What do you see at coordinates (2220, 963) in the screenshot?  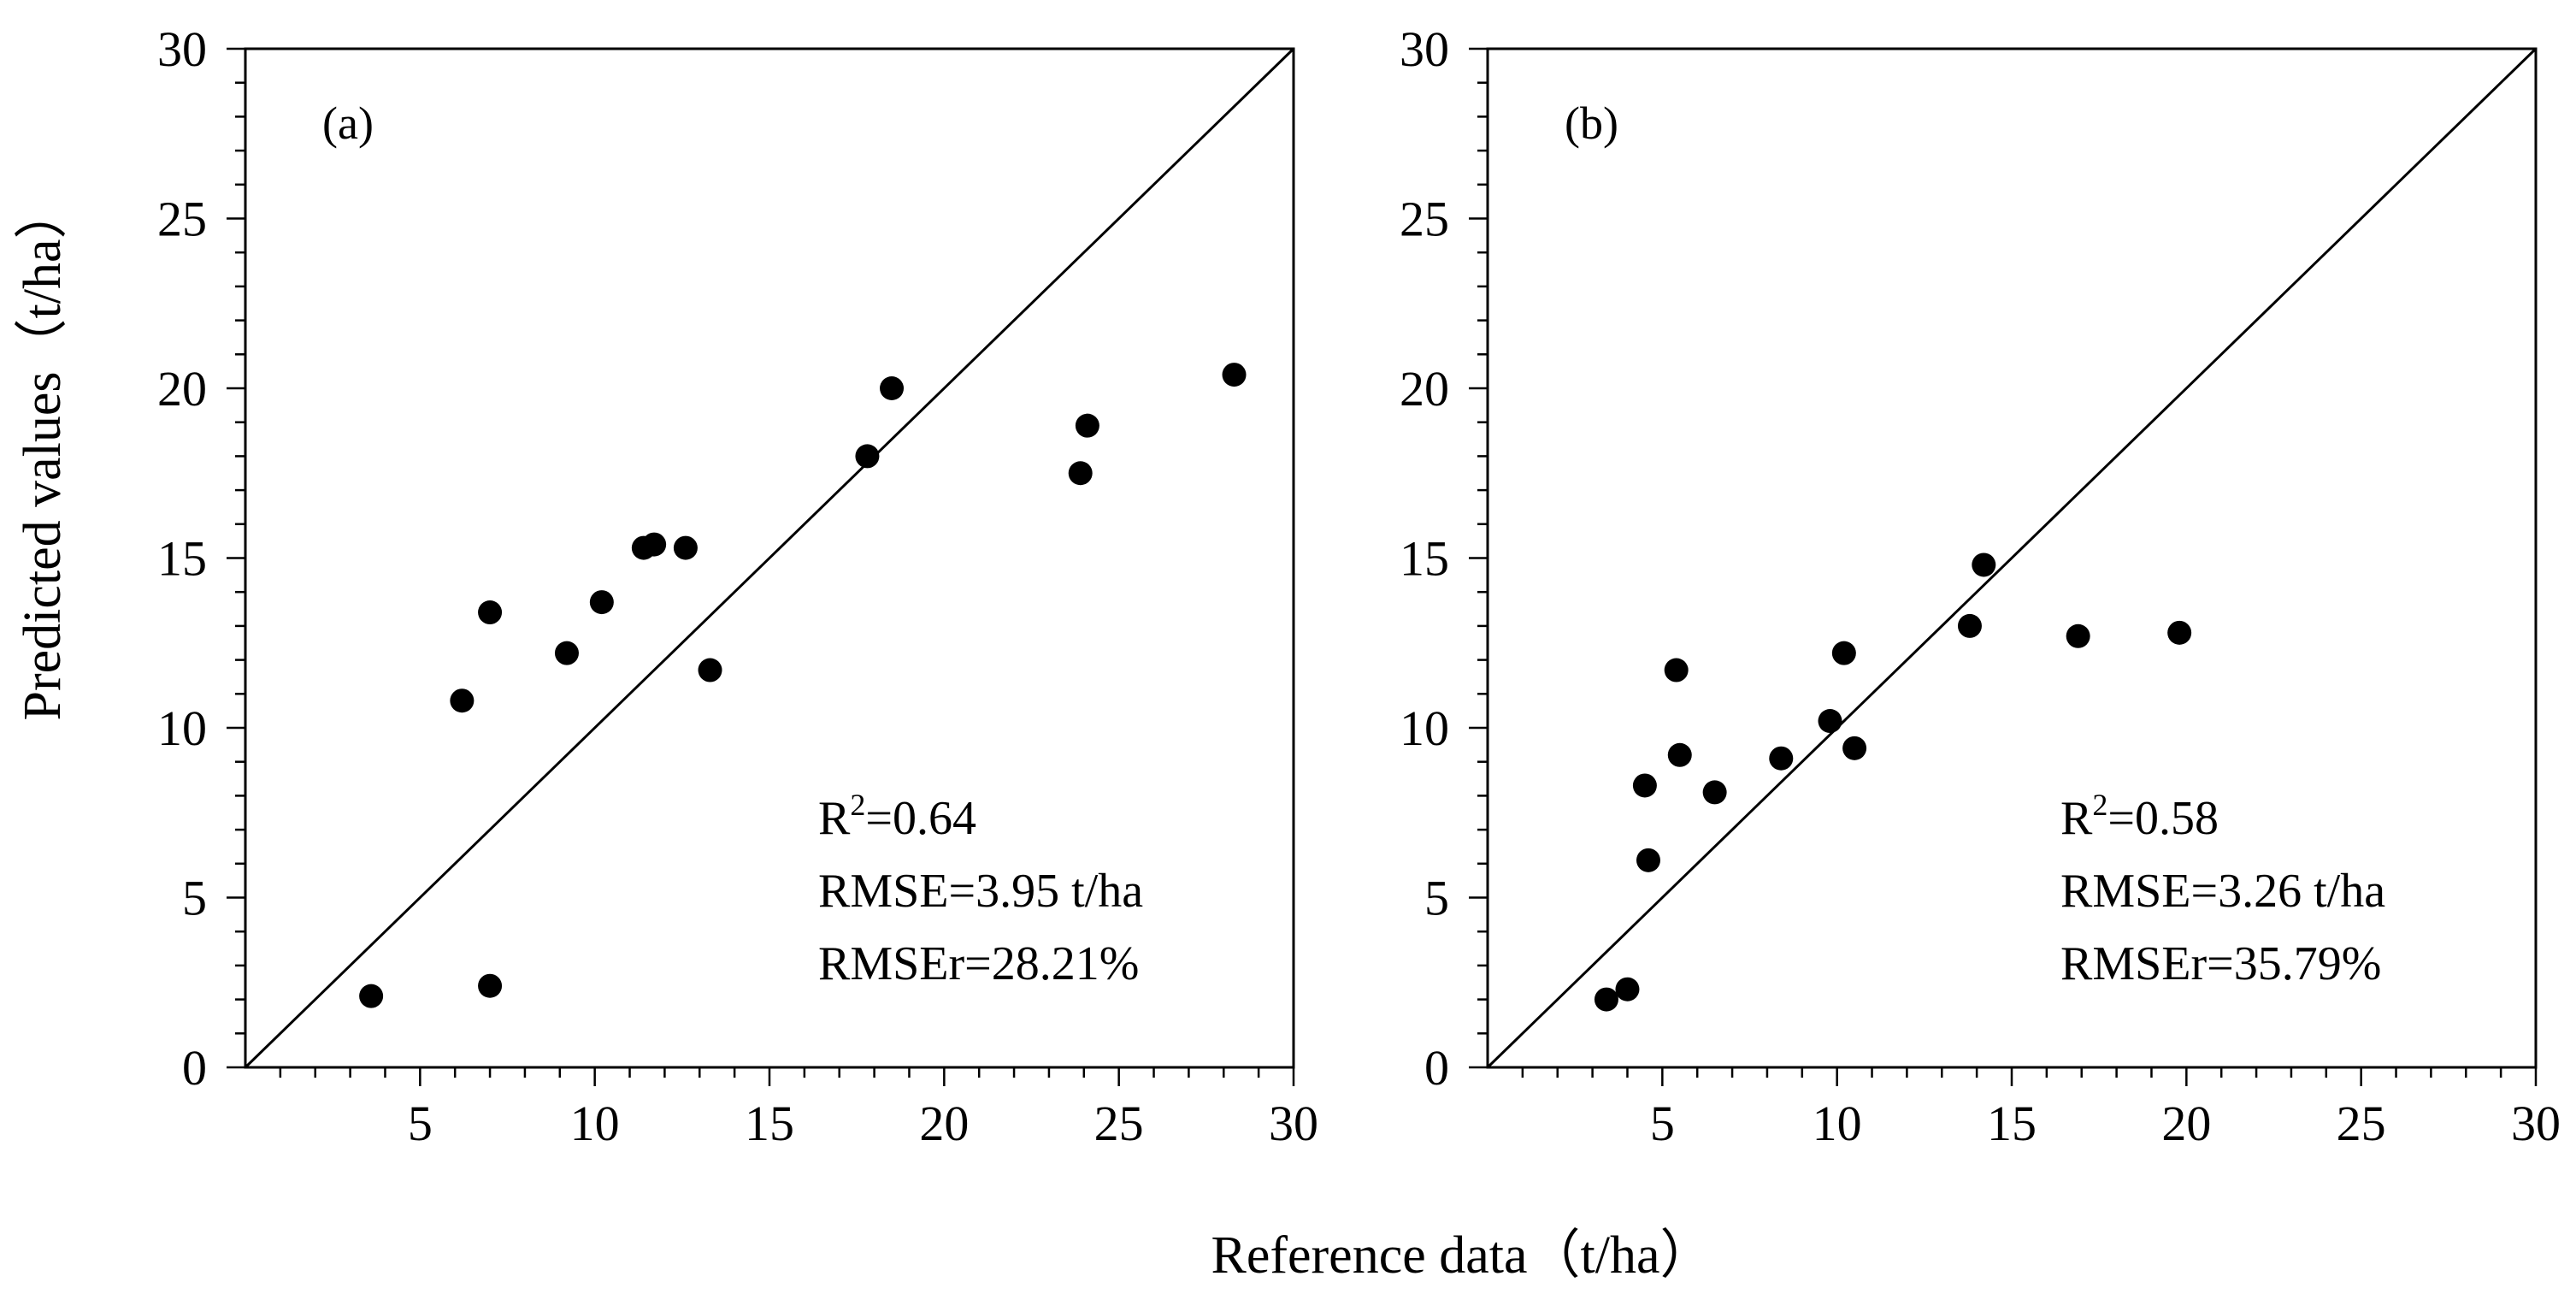 I see `rmser-text: RMSEr=35.79%` at bounding box center [2220, 963].